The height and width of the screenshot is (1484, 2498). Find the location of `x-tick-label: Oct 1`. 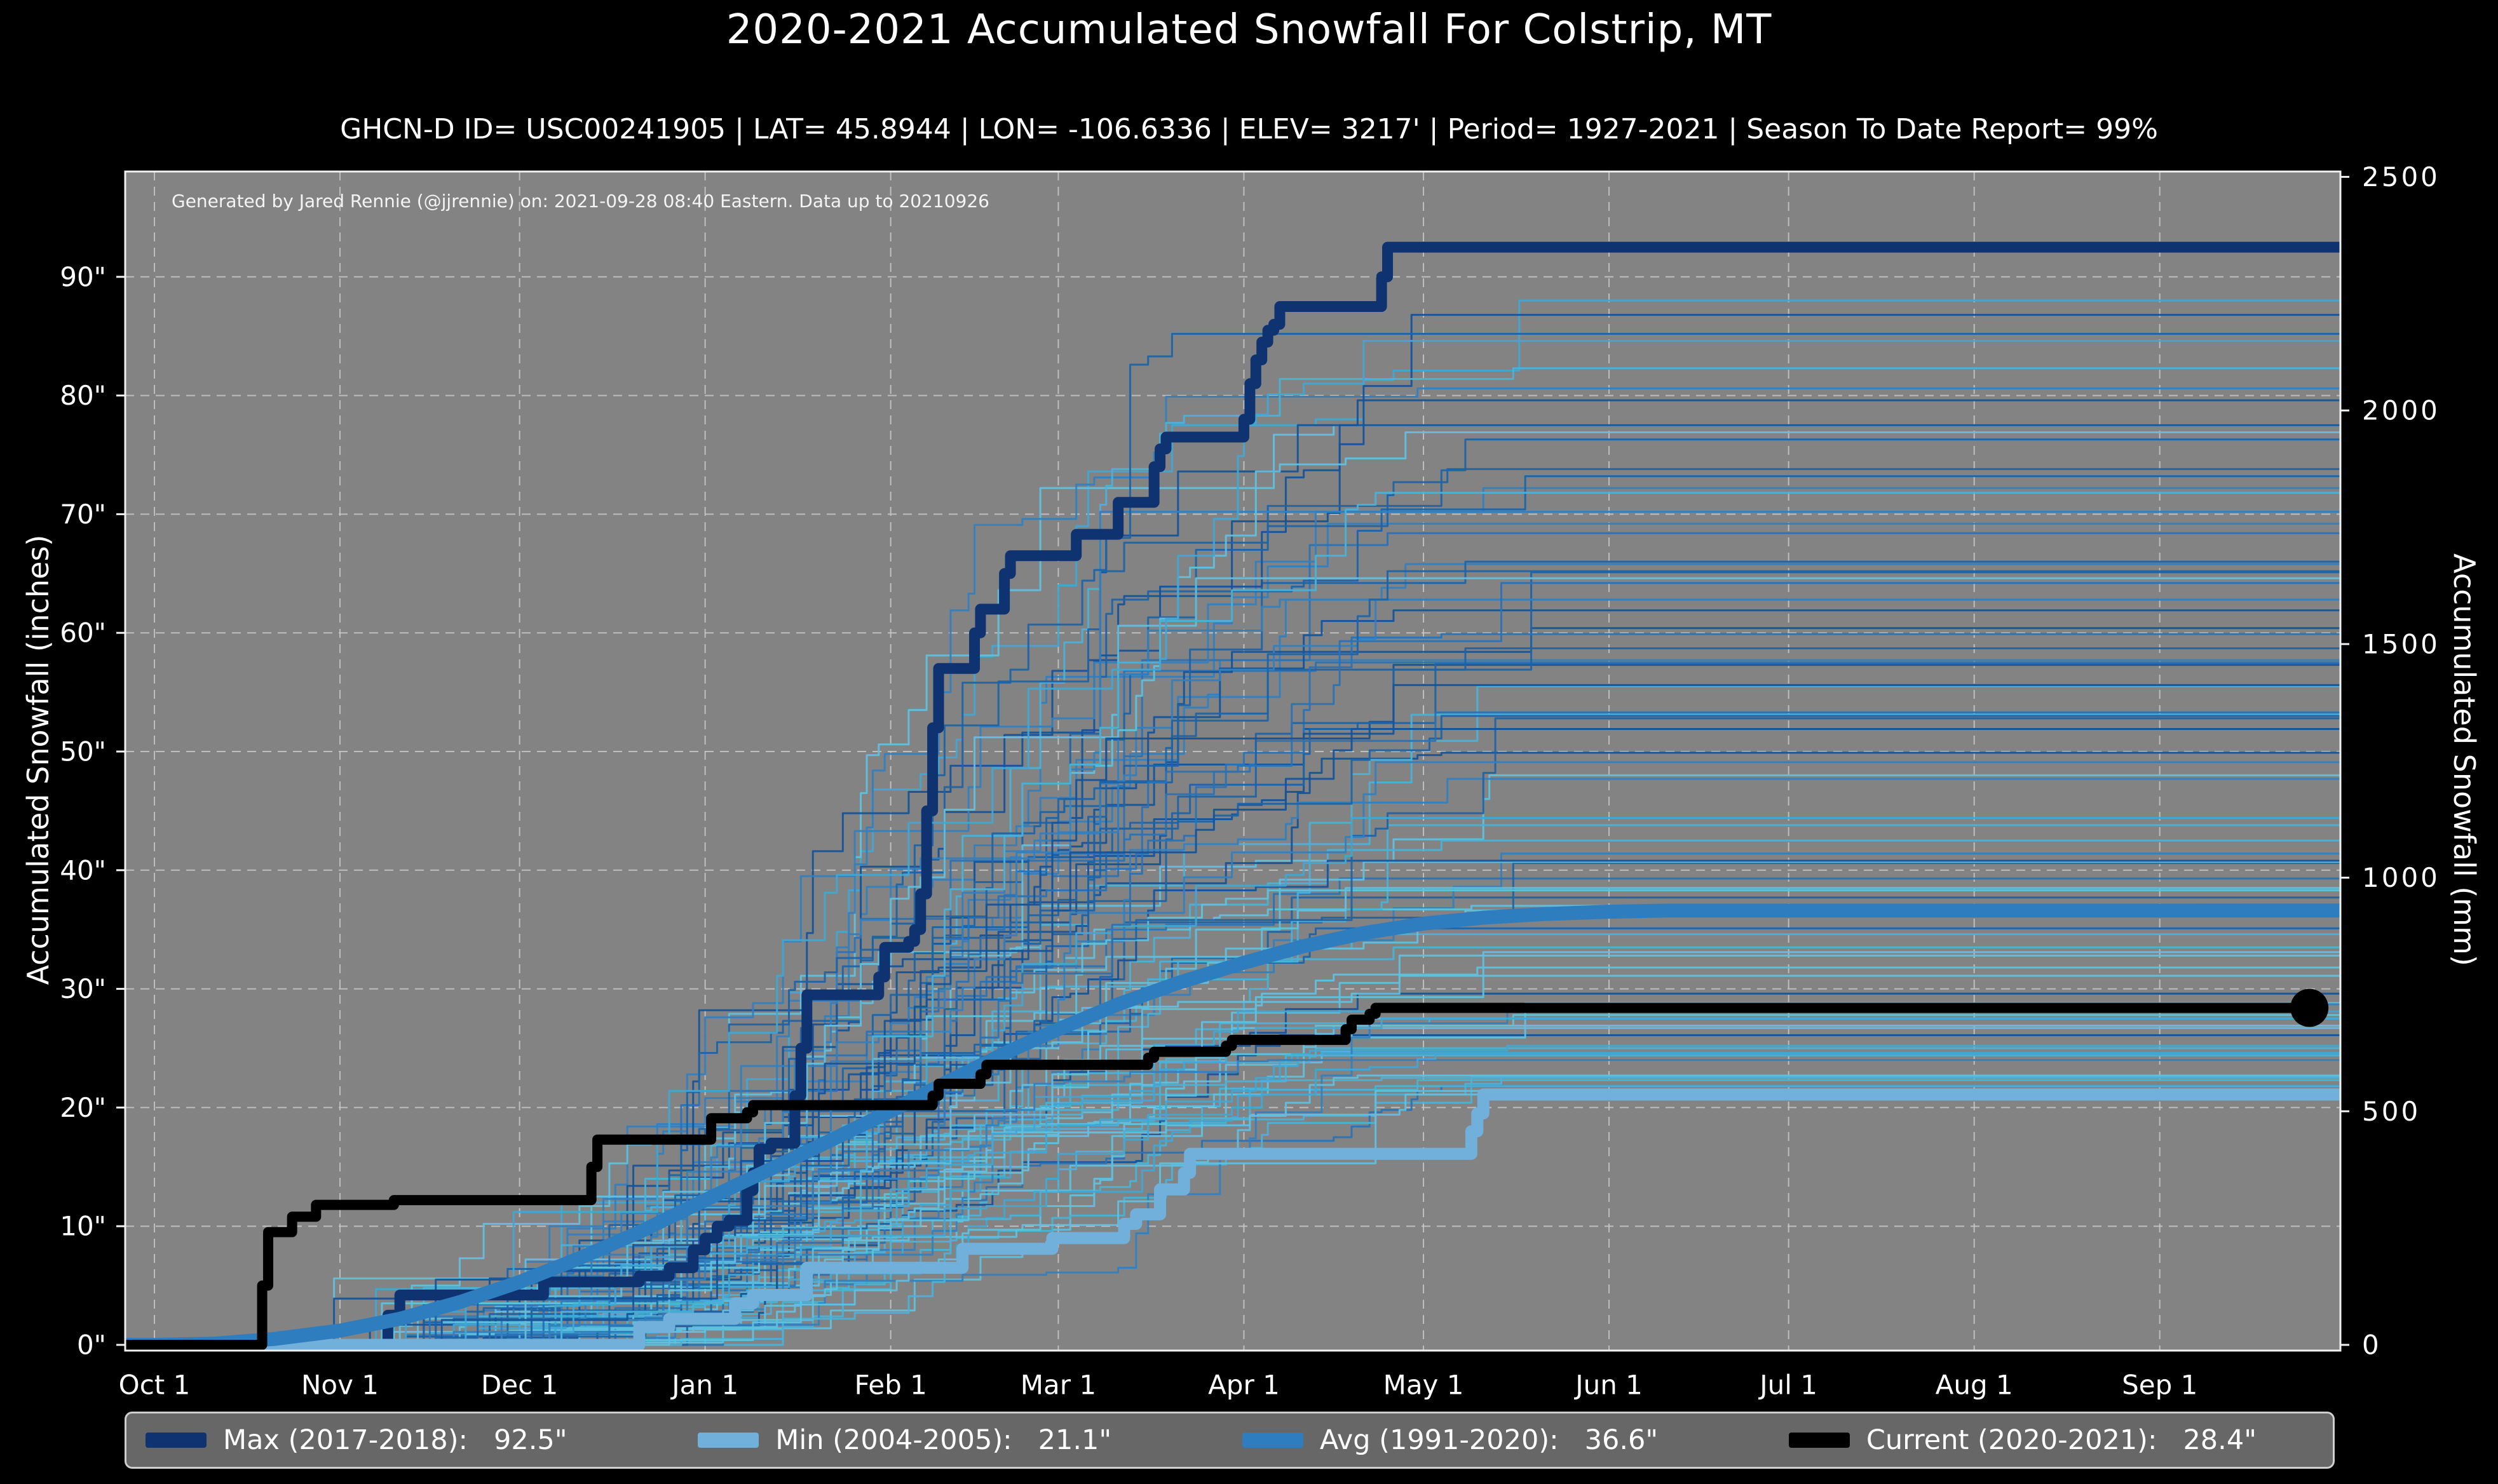

x-tick-label: Oct 1 is located at coordinates (155, 1385).